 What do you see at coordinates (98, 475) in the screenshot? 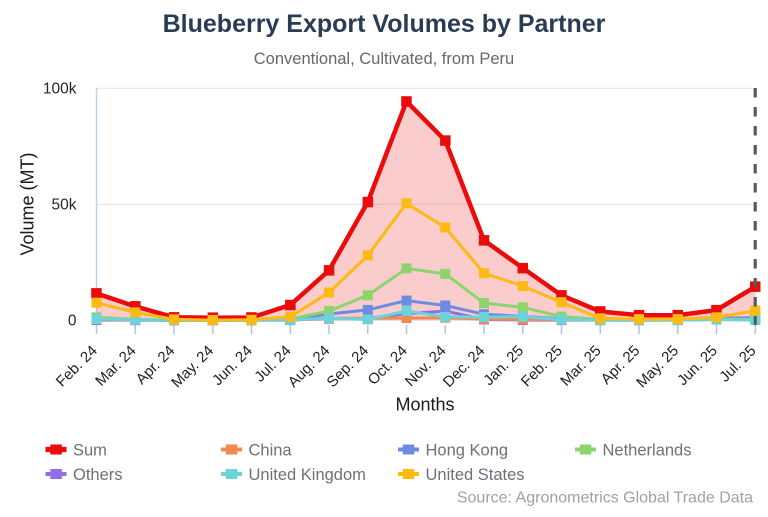
I see `svg-text: Others` at bounding box center [98, 475].